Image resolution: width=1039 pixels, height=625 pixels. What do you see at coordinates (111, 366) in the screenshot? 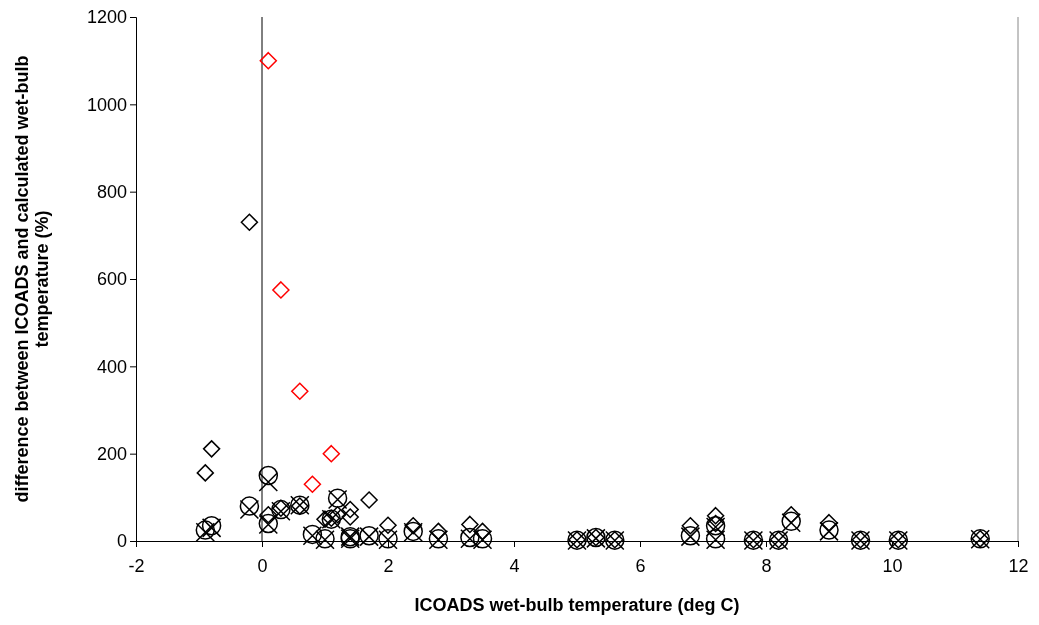
I see `y-tick-label: 400` at bounding box center [111, 366].